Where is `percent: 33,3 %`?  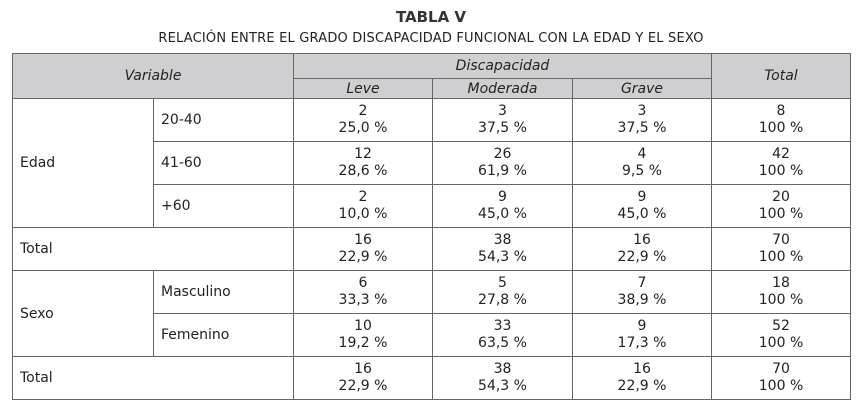
percent: 33,3 % is located at coordinates (363, 300).